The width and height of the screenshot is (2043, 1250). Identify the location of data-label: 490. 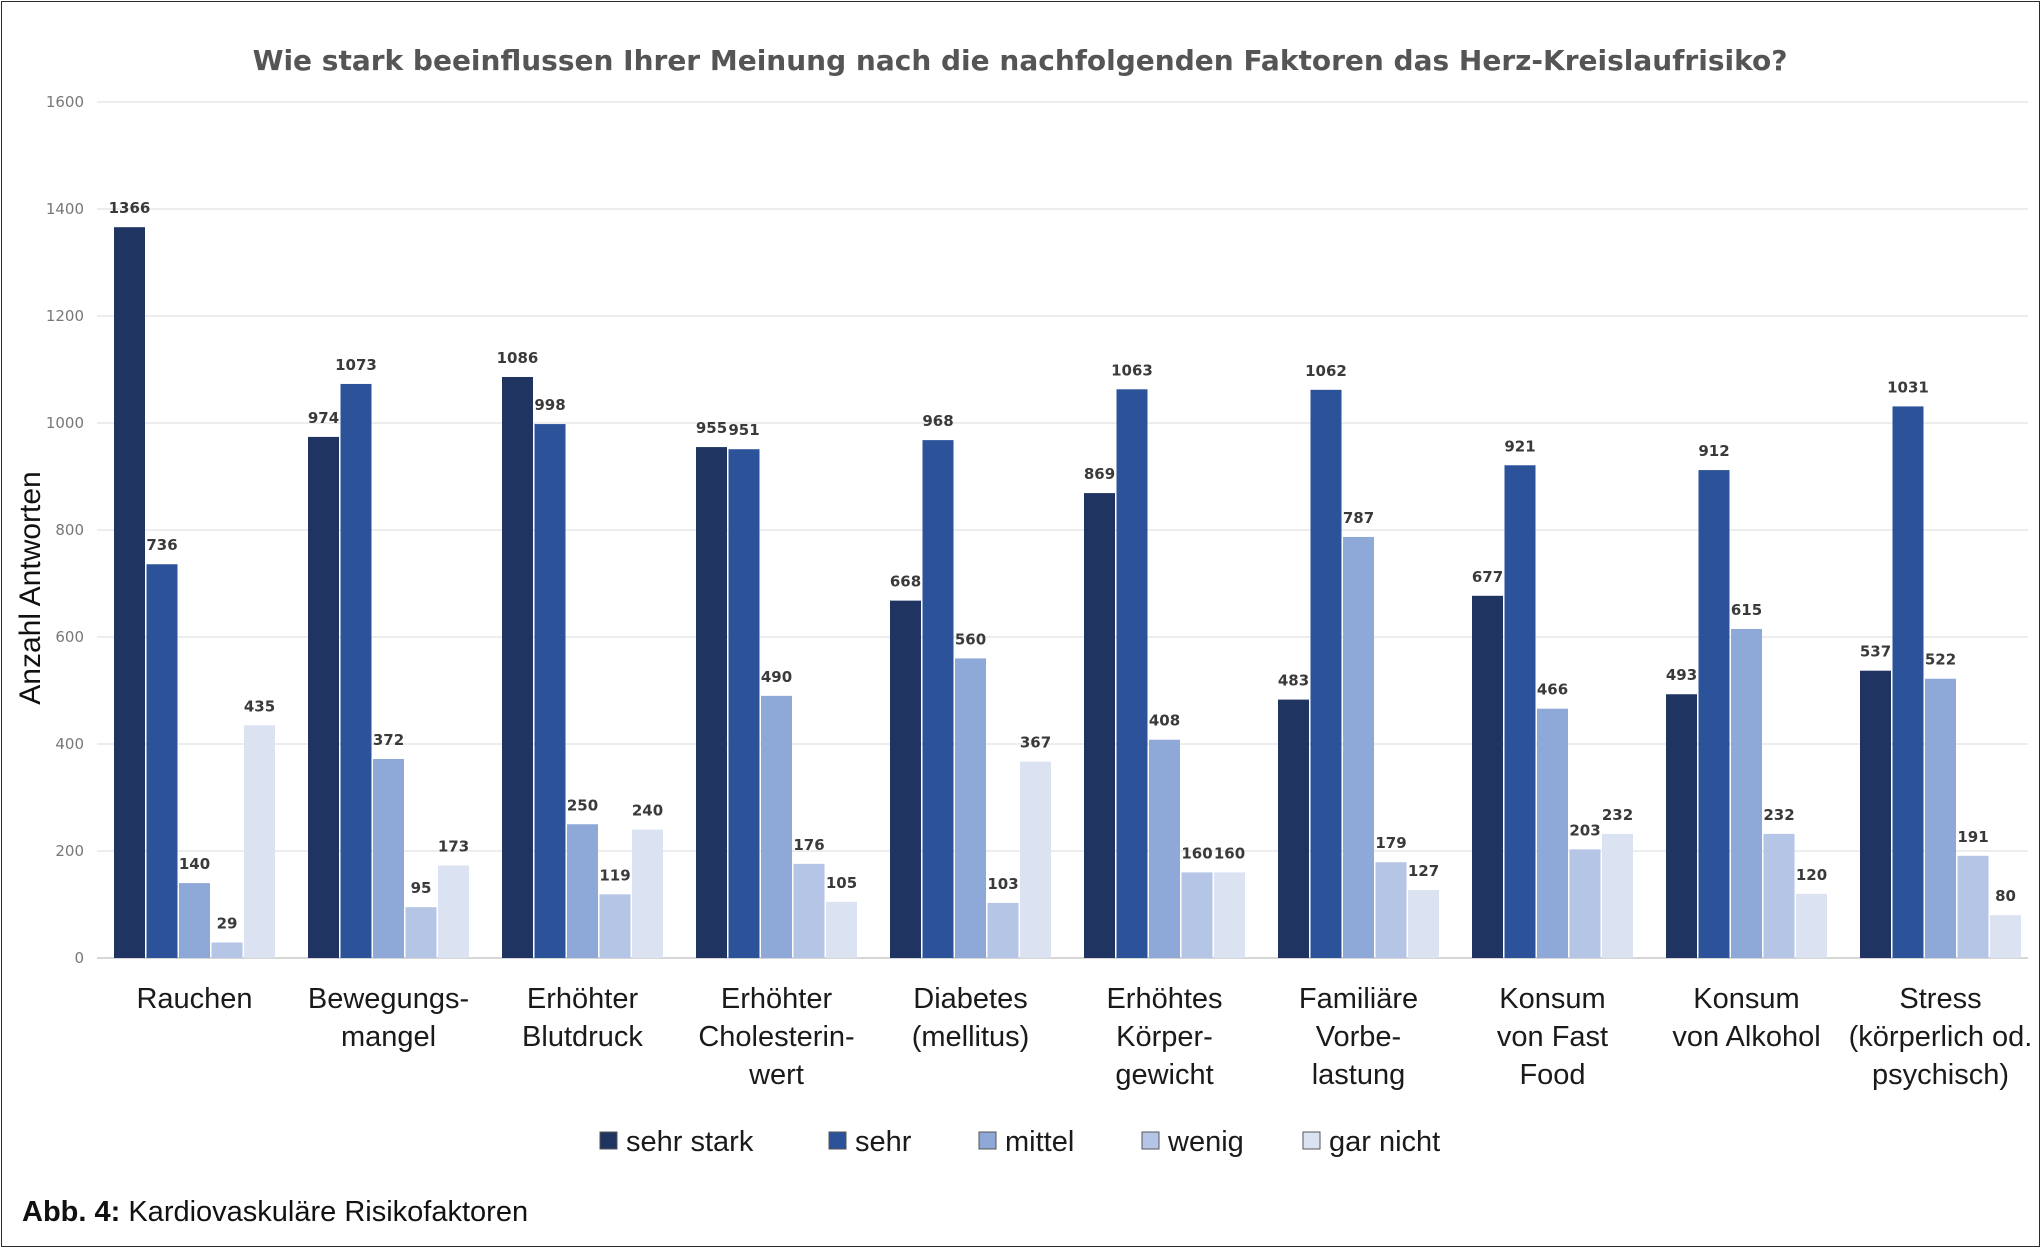
(776, 677).